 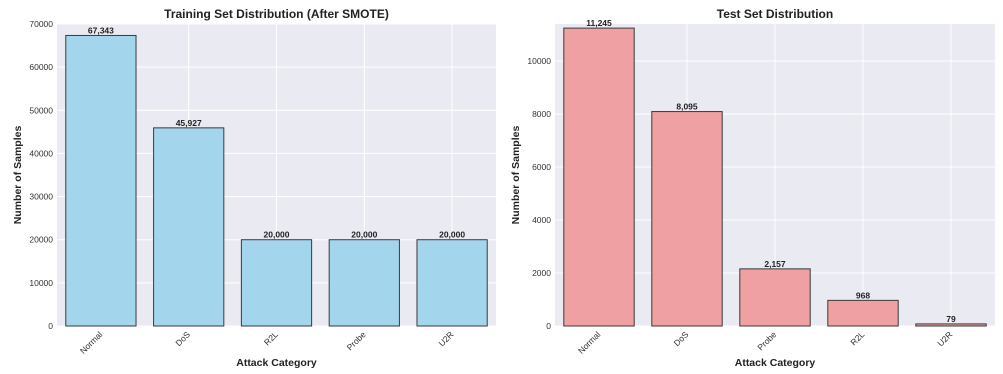 I want to click on y-tick-label: 2000, so click(x=541, y=273).